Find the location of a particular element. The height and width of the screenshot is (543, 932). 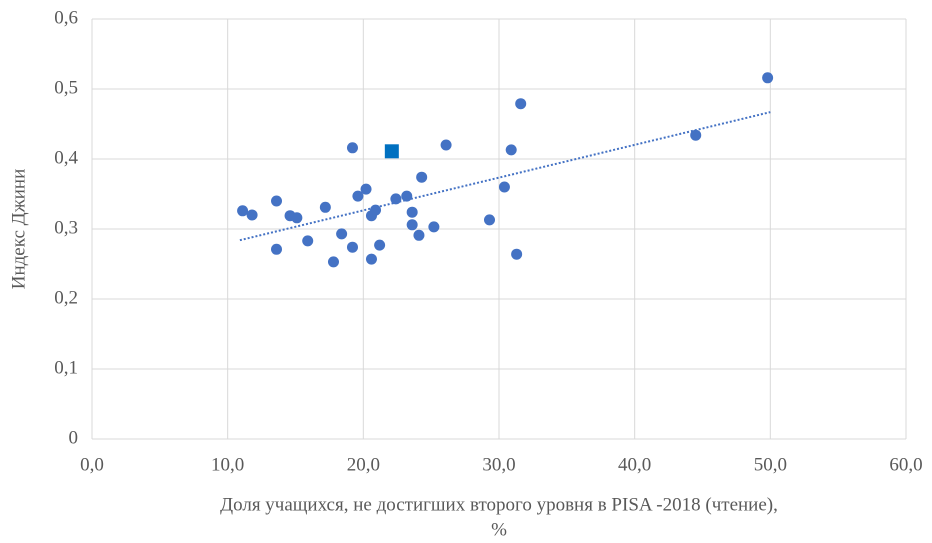

x-tick-label: 30,0 is located at coordinates (498, 464).